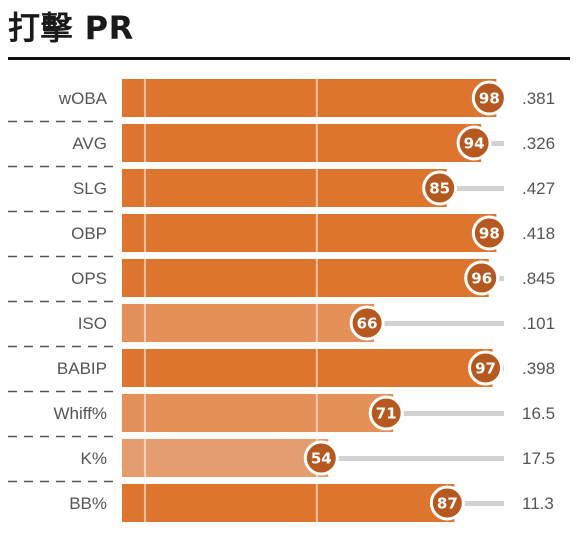 This screenshot has height=540, width=583. Describe the element at coordinates (289, 58) in the screenshot. I see `title-underline` at that location.